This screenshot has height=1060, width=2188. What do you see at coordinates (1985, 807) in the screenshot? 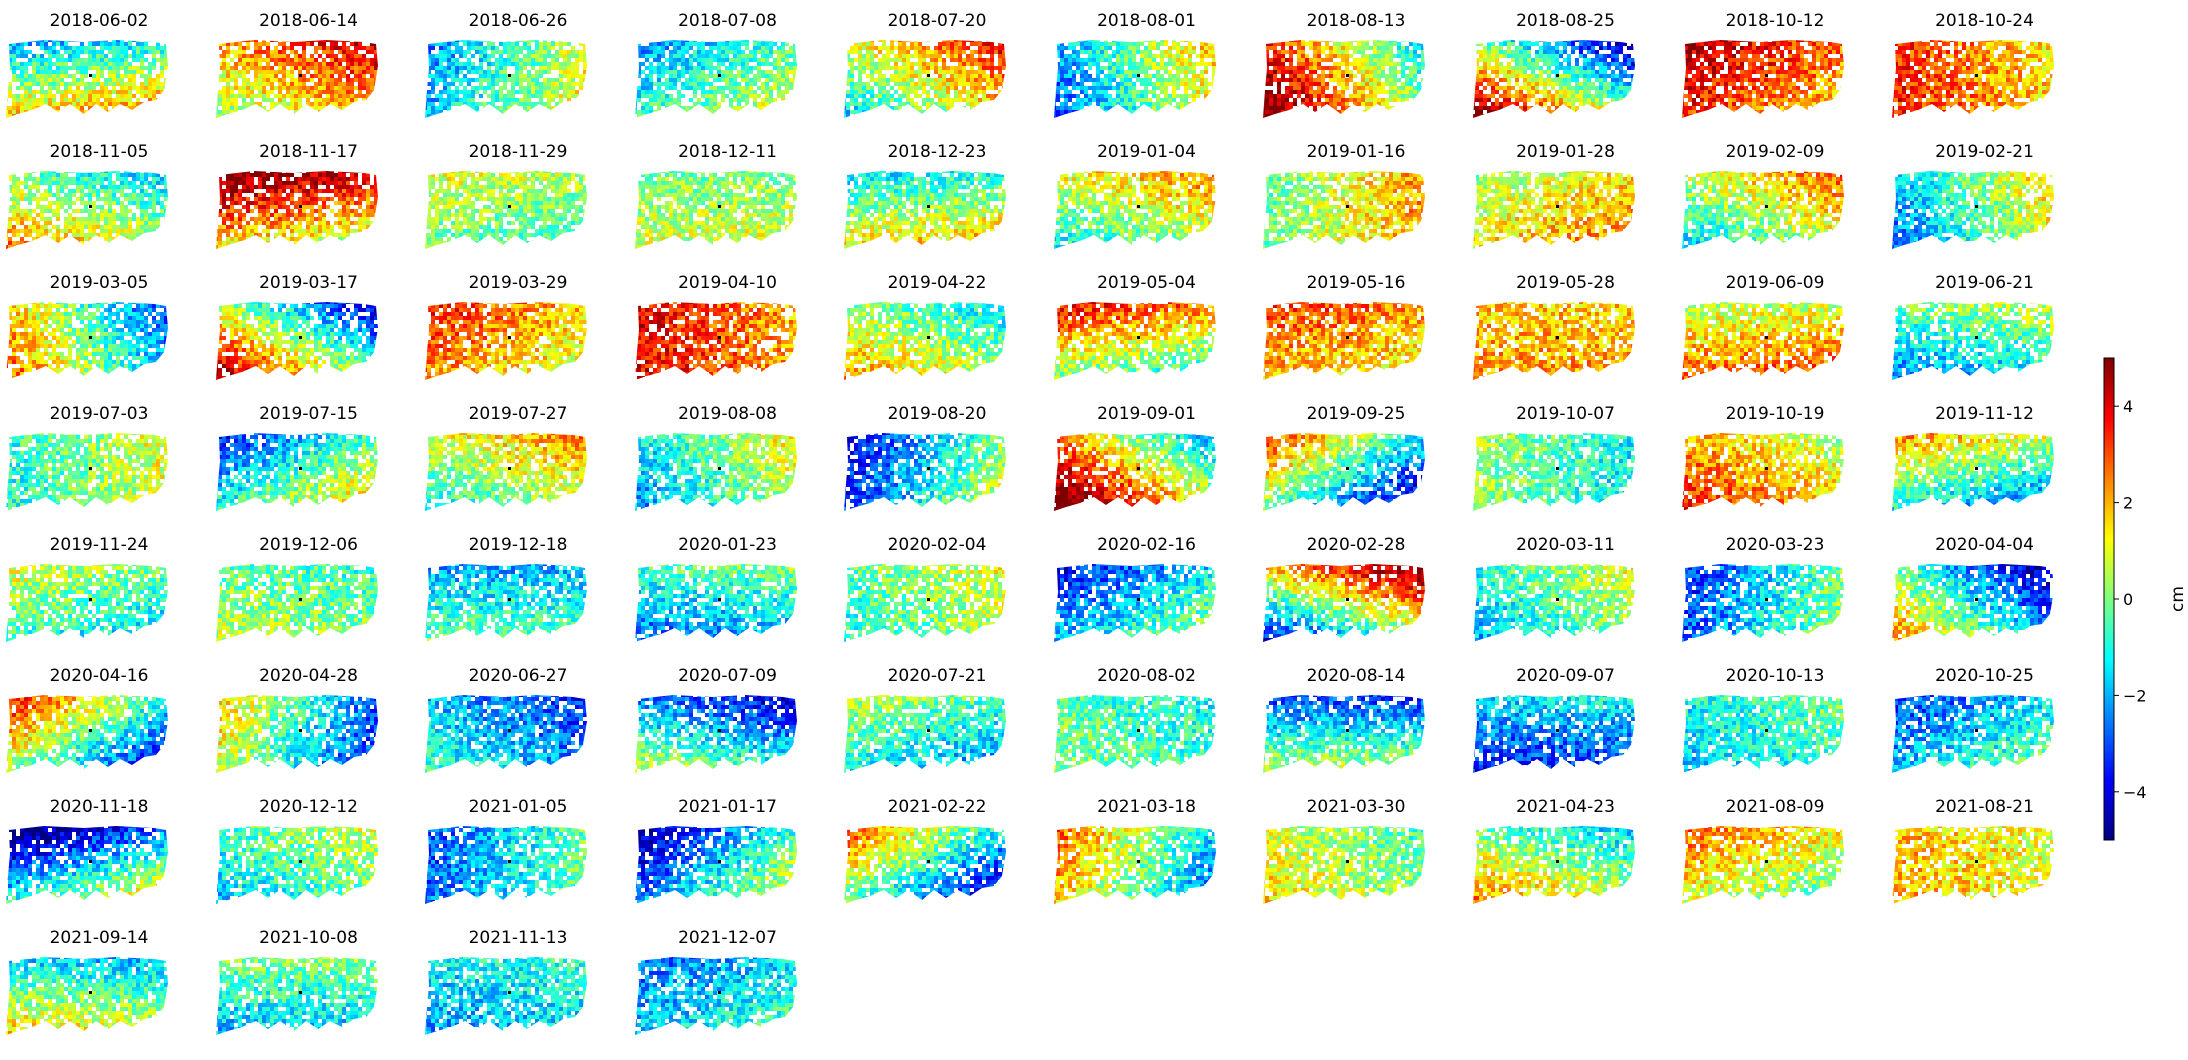
I see `panel-date-title: 2021-08-21` at bounding box center [1985, 807].